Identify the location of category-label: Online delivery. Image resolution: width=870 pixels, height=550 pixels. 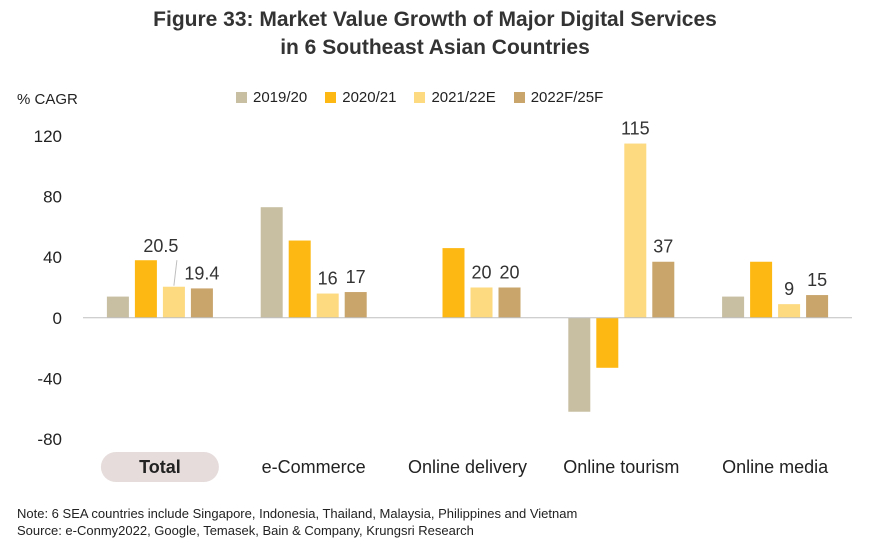
(467, 467).